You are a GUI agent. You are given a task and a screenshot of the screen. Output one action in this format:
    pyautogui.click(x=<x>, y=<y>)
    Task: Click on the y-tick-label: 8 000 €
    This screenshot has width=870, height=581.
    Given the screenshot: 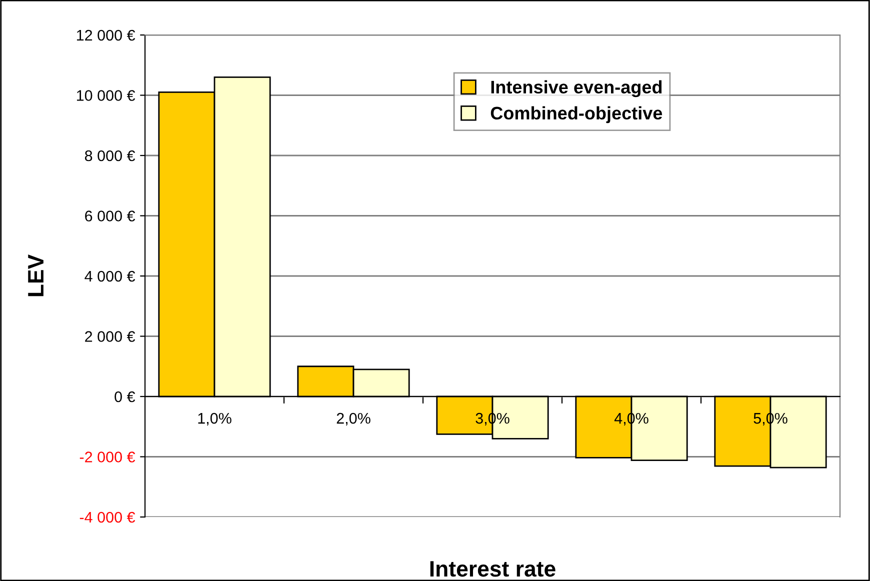 What is the action you would take?
    pyautogui.click(x=110, y=156)
    